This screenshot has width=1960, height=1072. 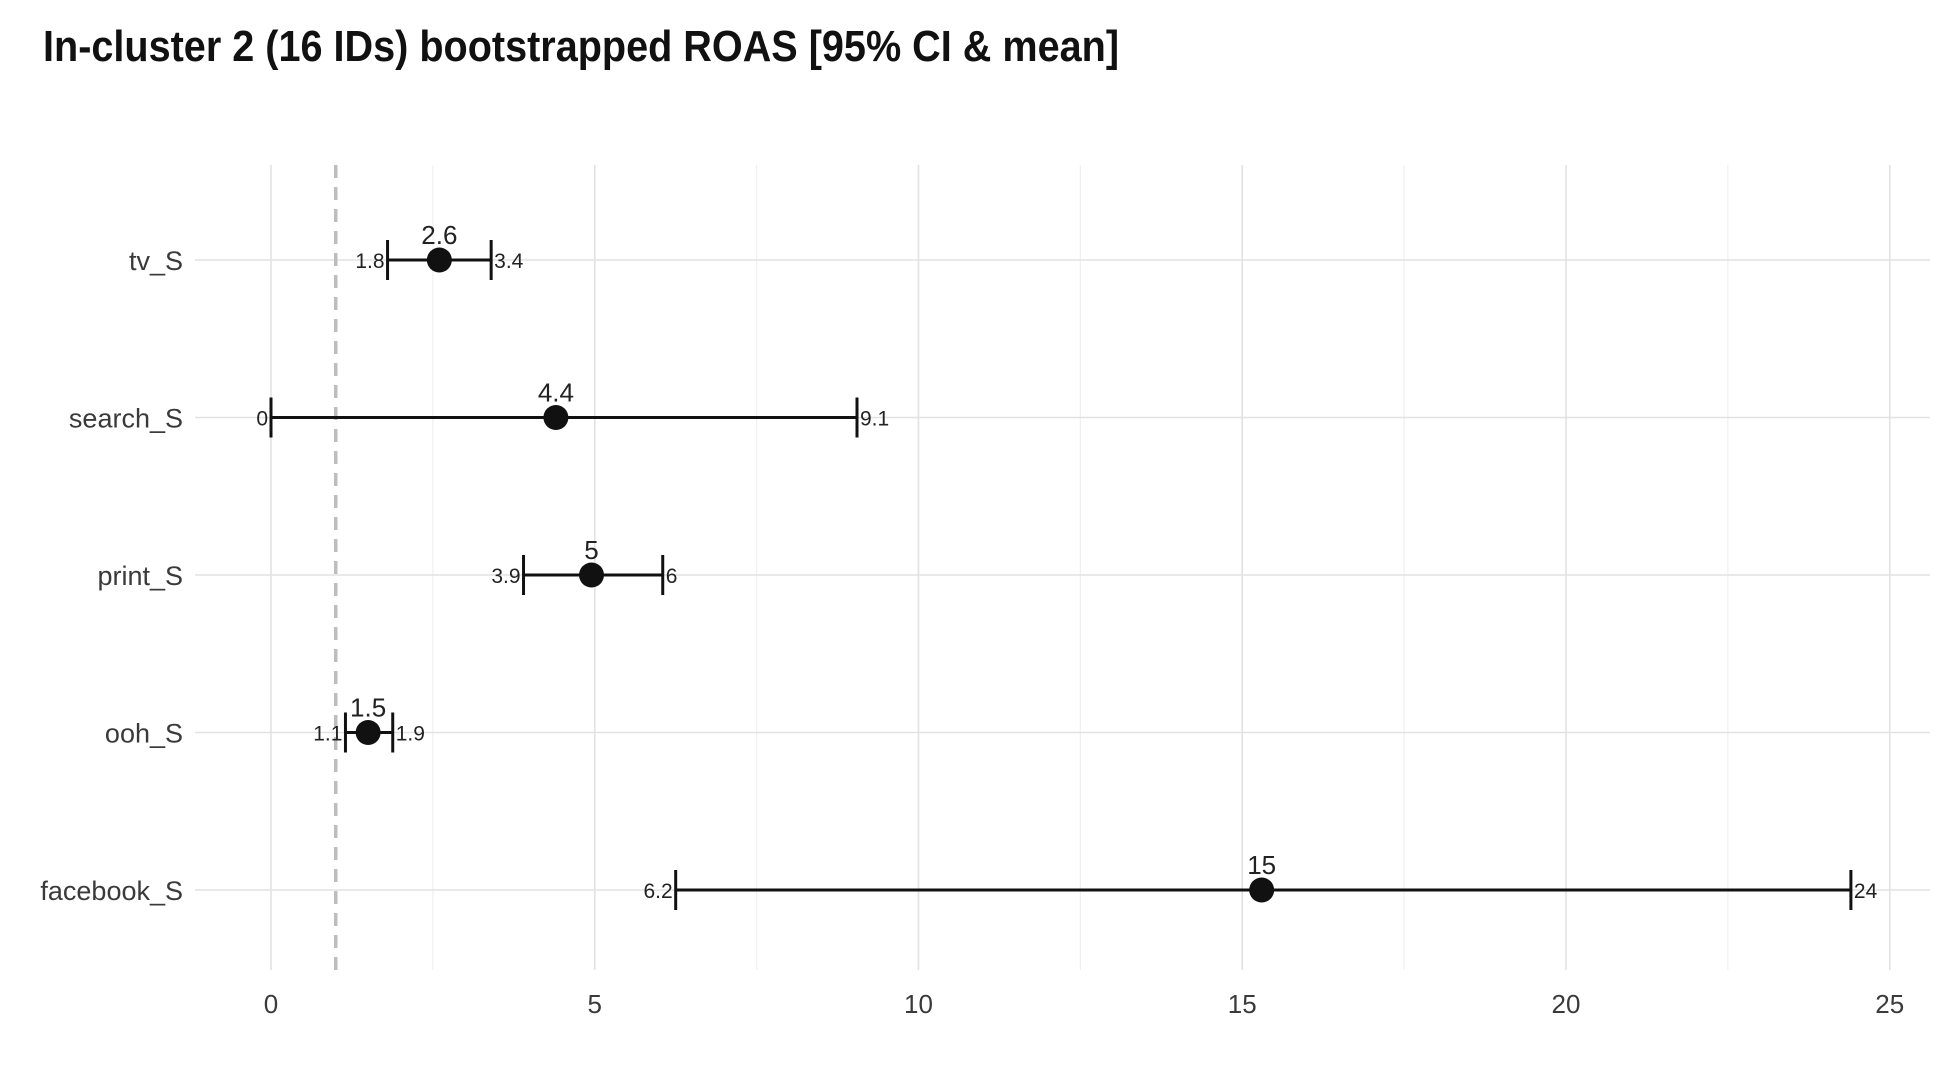 I want to click on upper-label: 3.4, so click(x=509, y=261).